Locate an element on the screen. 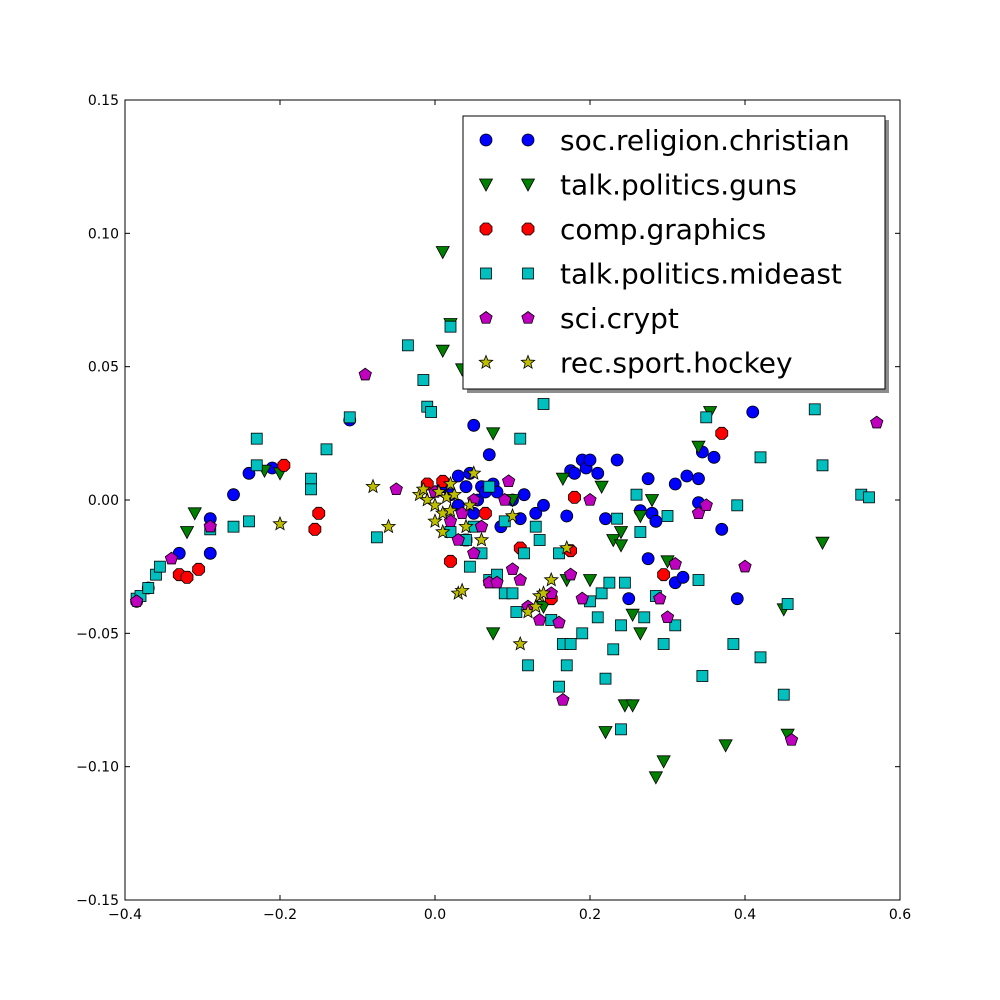  x-tick-label: 0.6 is located at coordinates (900, 915).